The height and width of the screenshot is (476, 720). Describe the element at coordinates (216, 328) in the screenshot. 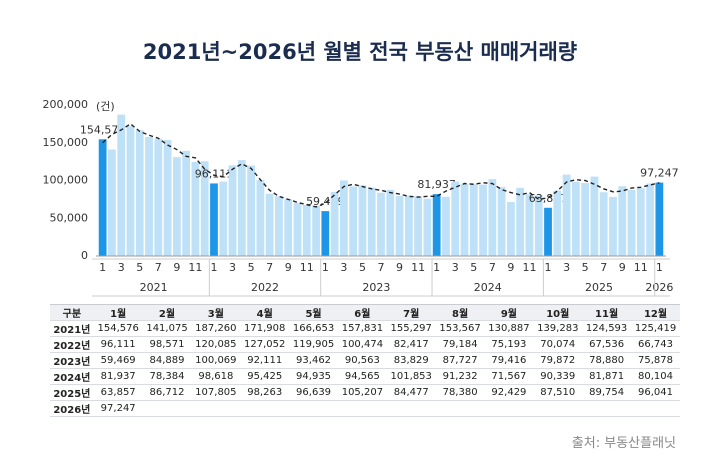

I see `table-cell: 187,260` at that location.